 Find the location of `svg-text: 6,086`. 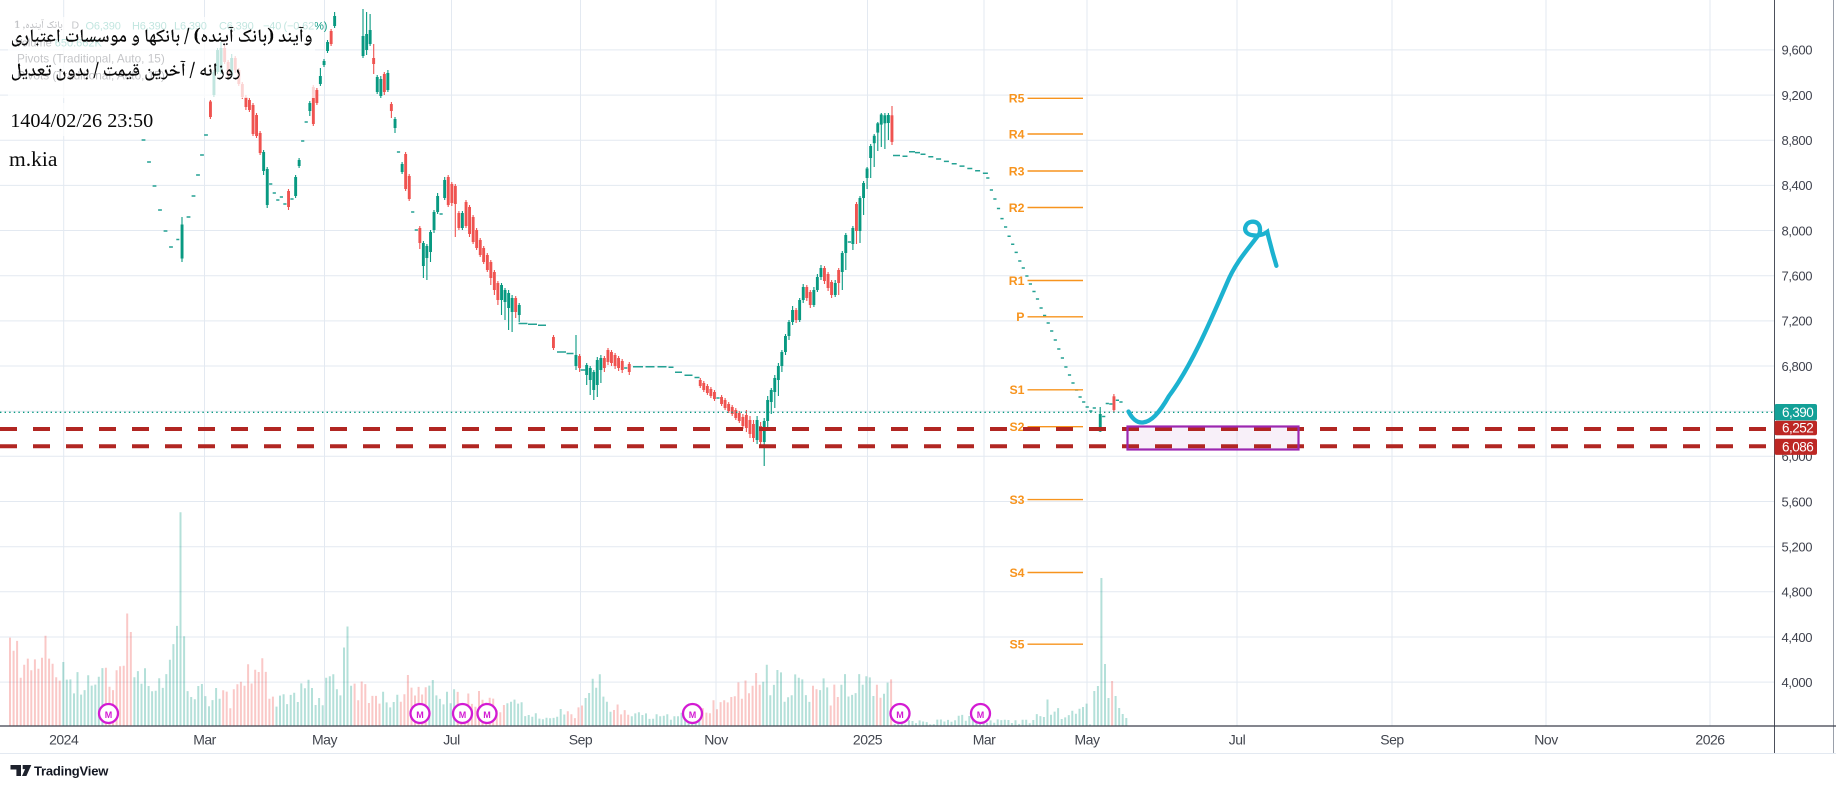

svg-text: 6,086 is located at coordinates (1797, 446).